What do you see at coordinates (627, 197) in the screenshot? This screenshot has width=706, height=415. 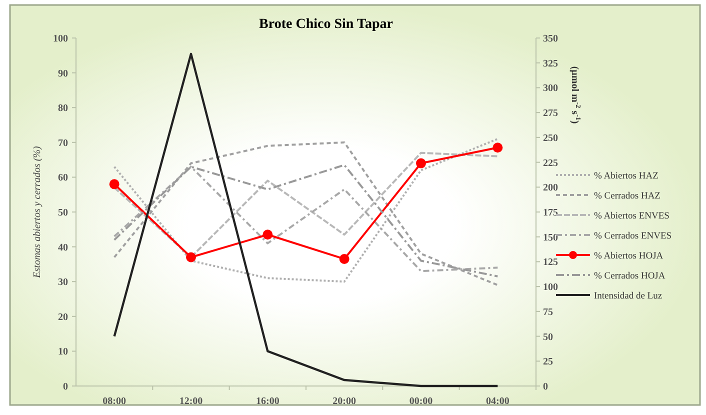 I see `legend-label: % Cerrados HAZ` at bounding box center [627, 197].